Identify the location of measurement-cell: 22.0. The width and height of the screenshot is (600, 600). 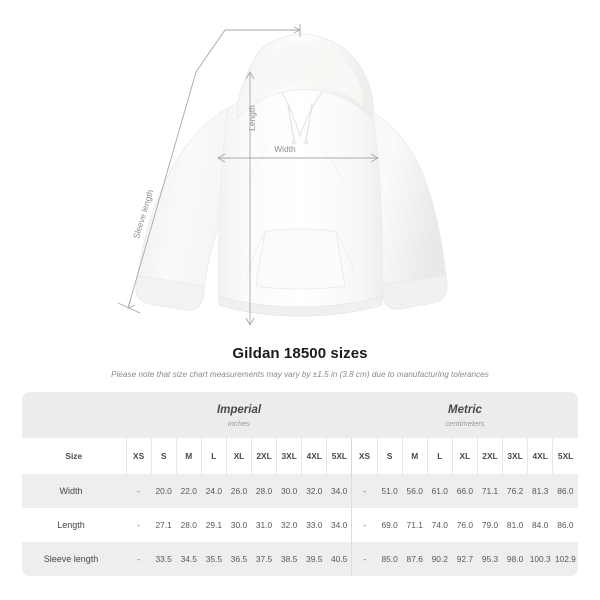
(189, 491).